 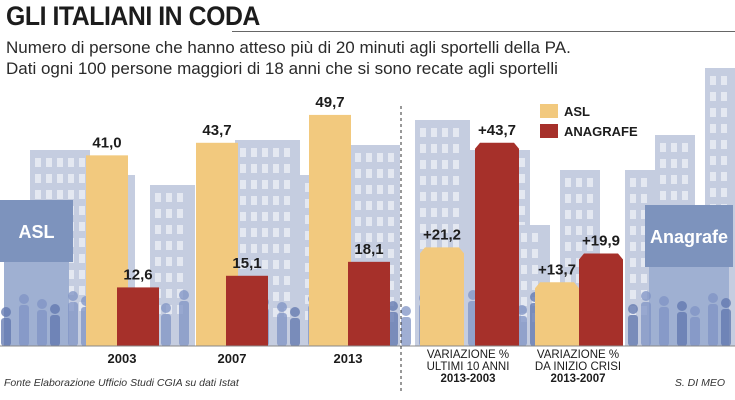 I want to click on data-label: +21,2, so click(x=442, y=234).